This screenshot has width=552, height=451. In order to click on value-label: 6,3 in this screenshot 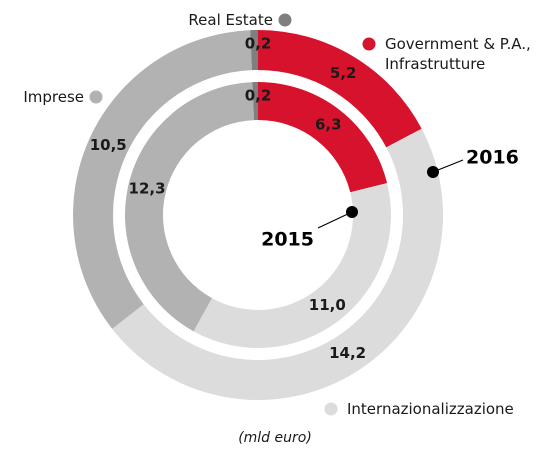, I will do `click(328, 125)`.